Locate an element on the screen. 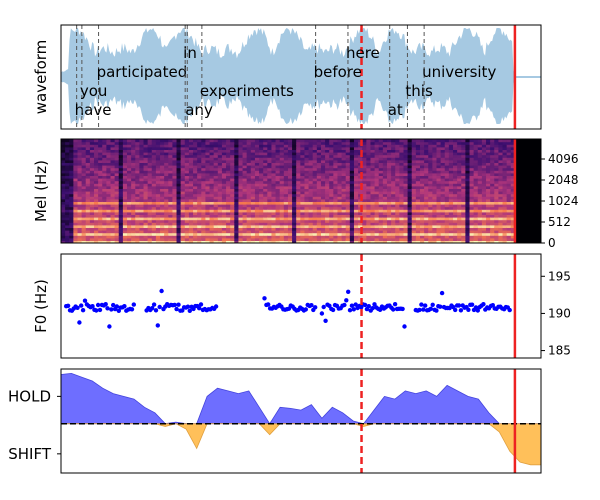  f0-point is located at coordinates (372, 308).